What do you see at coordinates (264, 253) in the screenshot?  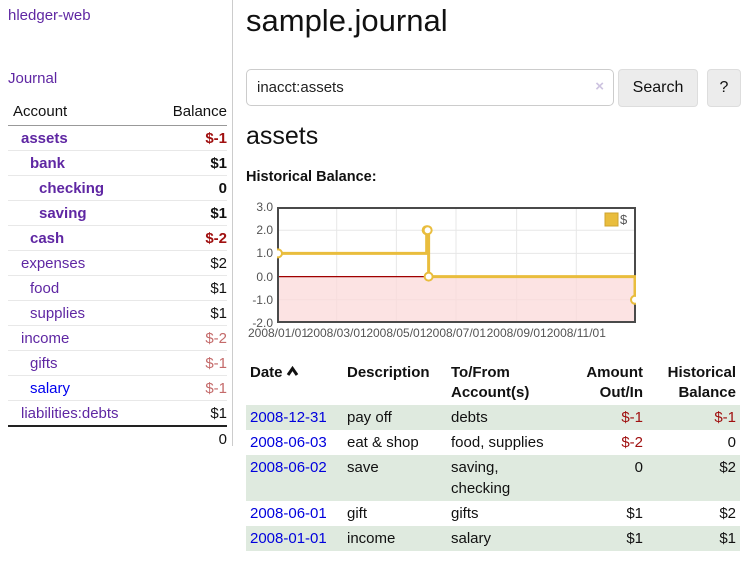 I see `y-axis-tick-label: 1.0` at bounding box center [264, 253].